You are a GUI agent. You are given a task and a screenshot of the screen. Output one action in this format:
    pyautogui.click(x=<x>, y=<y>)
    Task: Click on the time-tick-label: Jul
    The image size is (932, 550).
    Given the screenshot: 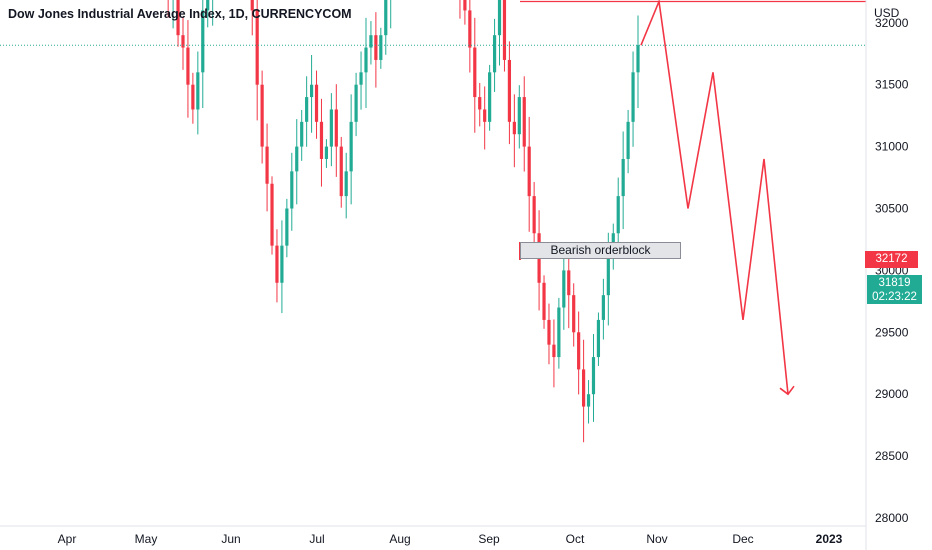 What is the action you would take?
    pyautogui.click(x=316, y=539)
    